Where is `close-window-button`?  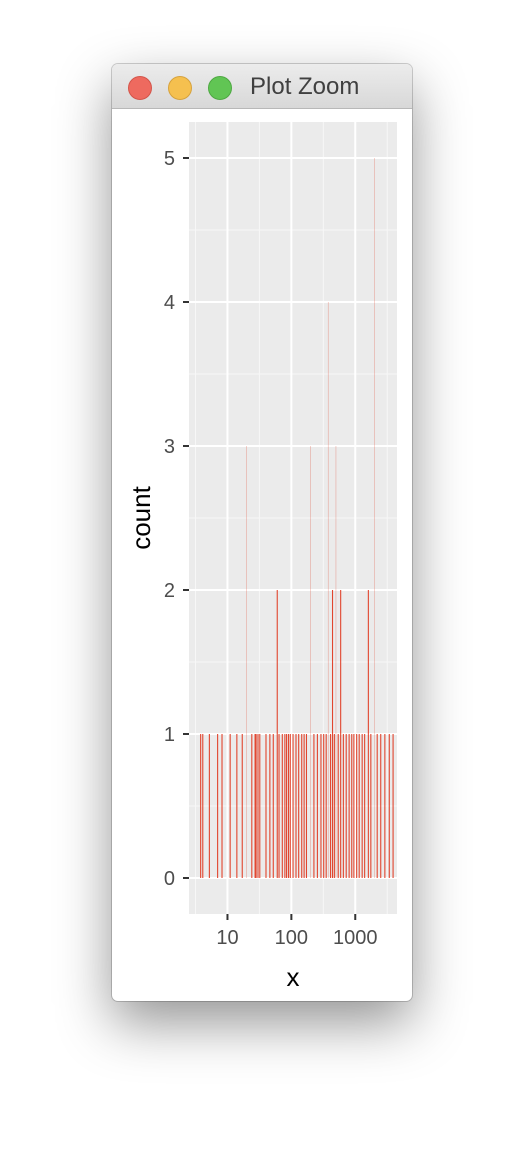
close-window-button is located at coordinates (140, 88).